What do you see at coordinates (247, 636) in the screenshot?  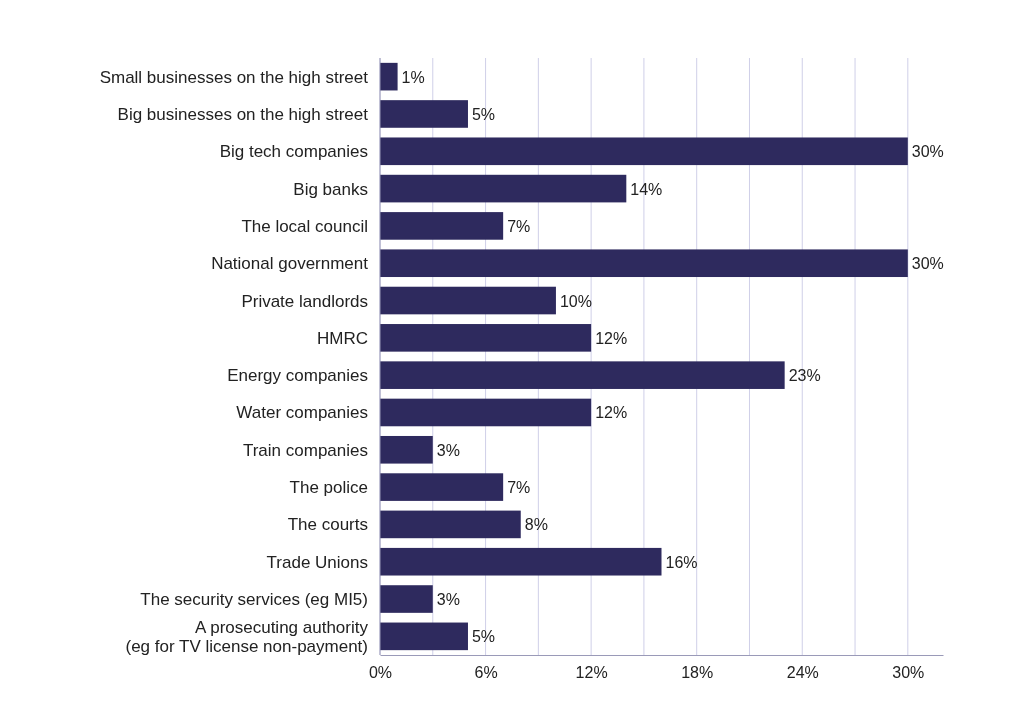 I see `y-tick-label: A prosecuting authority (eg for TV license non-payment)` at bounding box center [247, 636].